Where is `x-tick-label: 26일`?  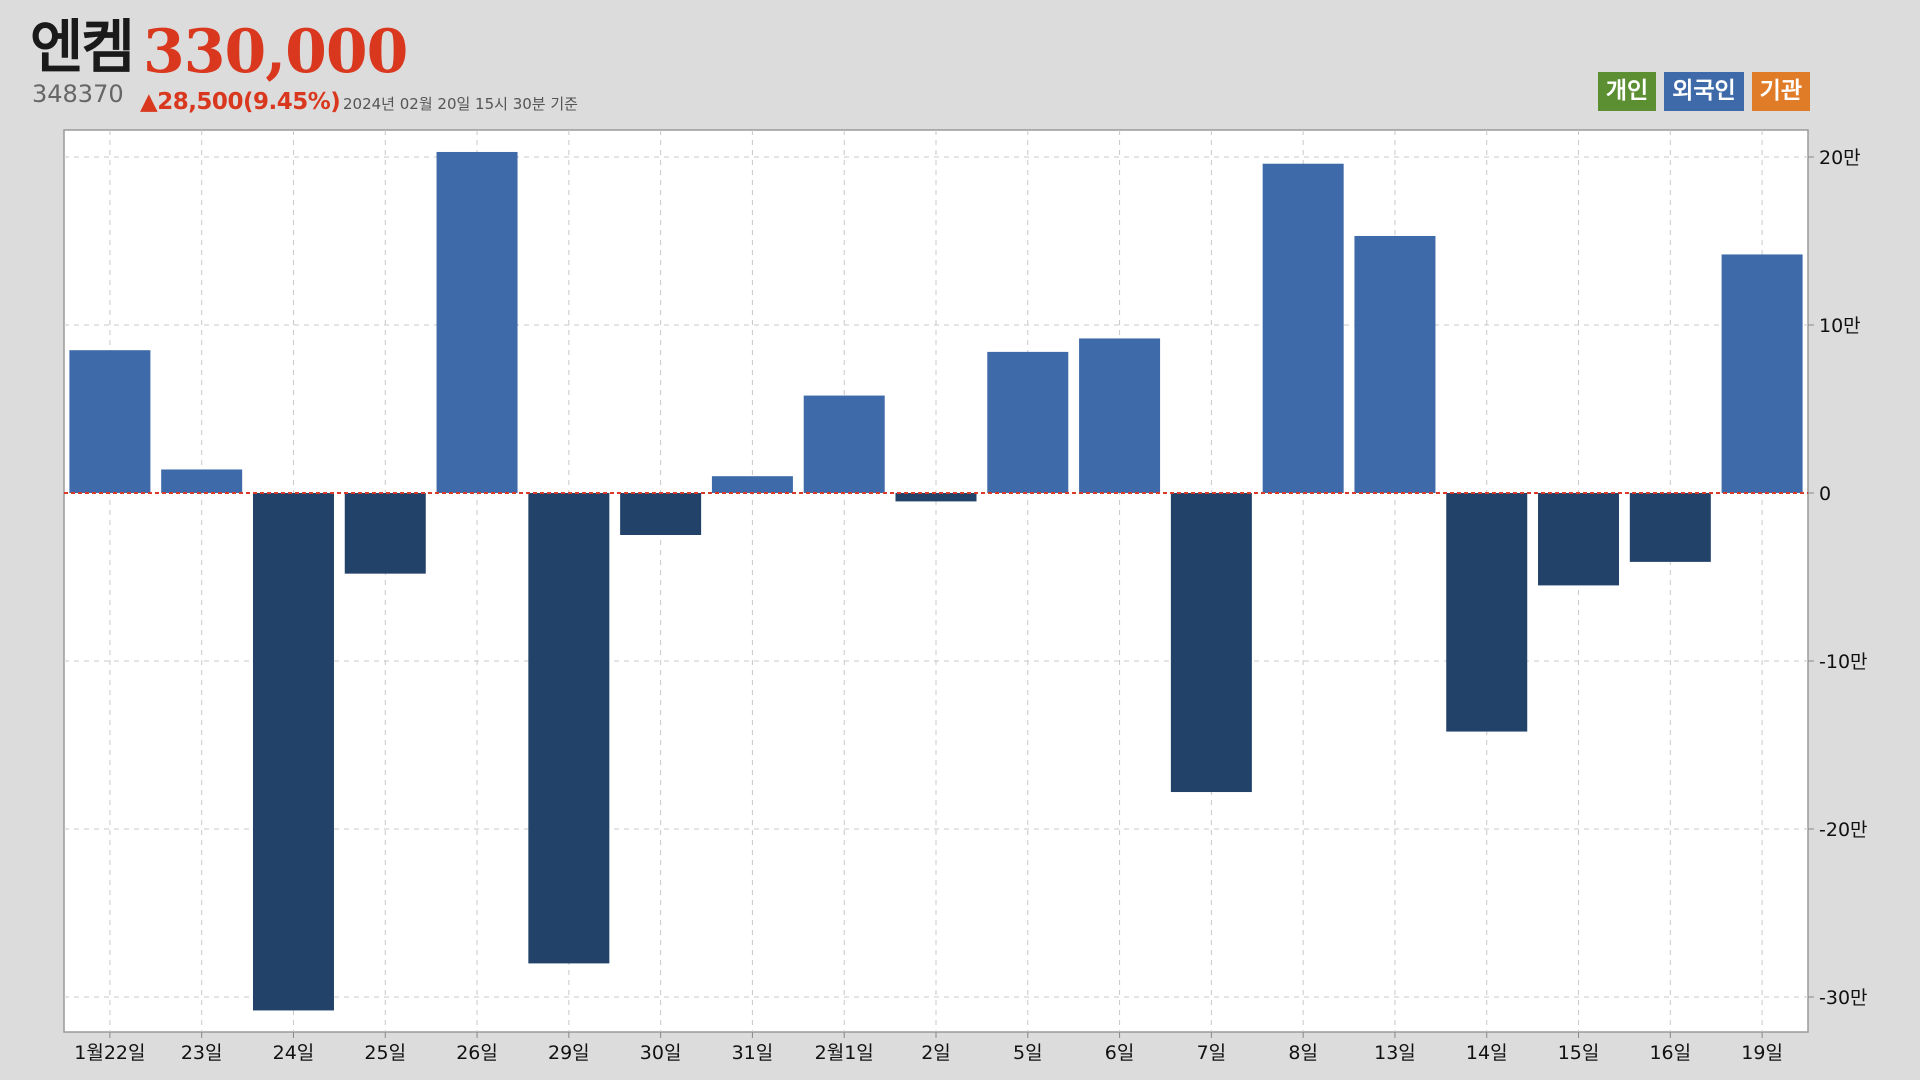
x-tick-label: 26일 is located at coordinates (477, 1053).